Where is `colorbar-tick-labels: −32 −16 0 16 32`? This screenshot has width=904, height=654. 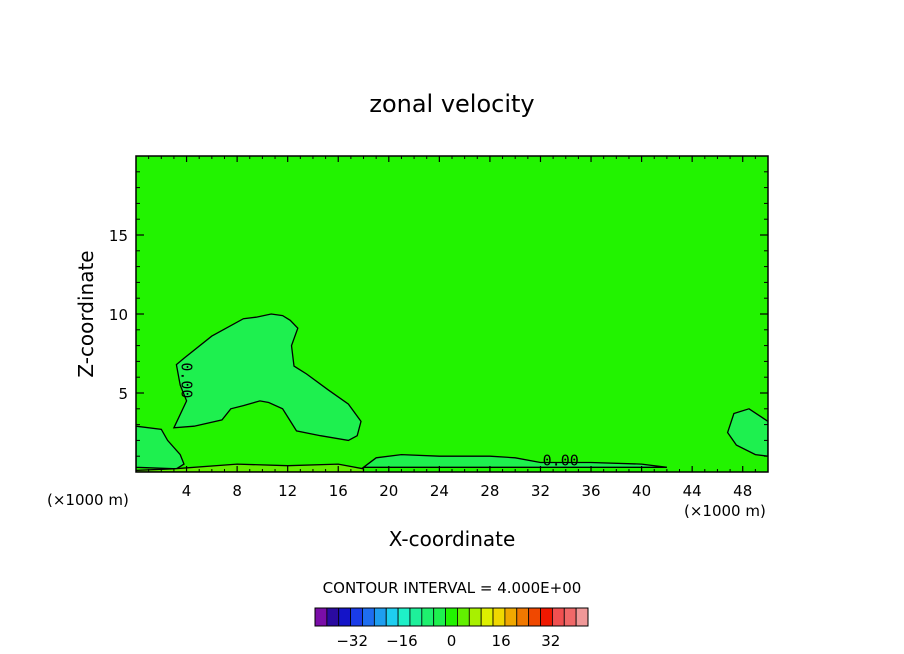
colorbar-tick-labels: −32 −16 0 16 32 is located at coordinates (448, 641).